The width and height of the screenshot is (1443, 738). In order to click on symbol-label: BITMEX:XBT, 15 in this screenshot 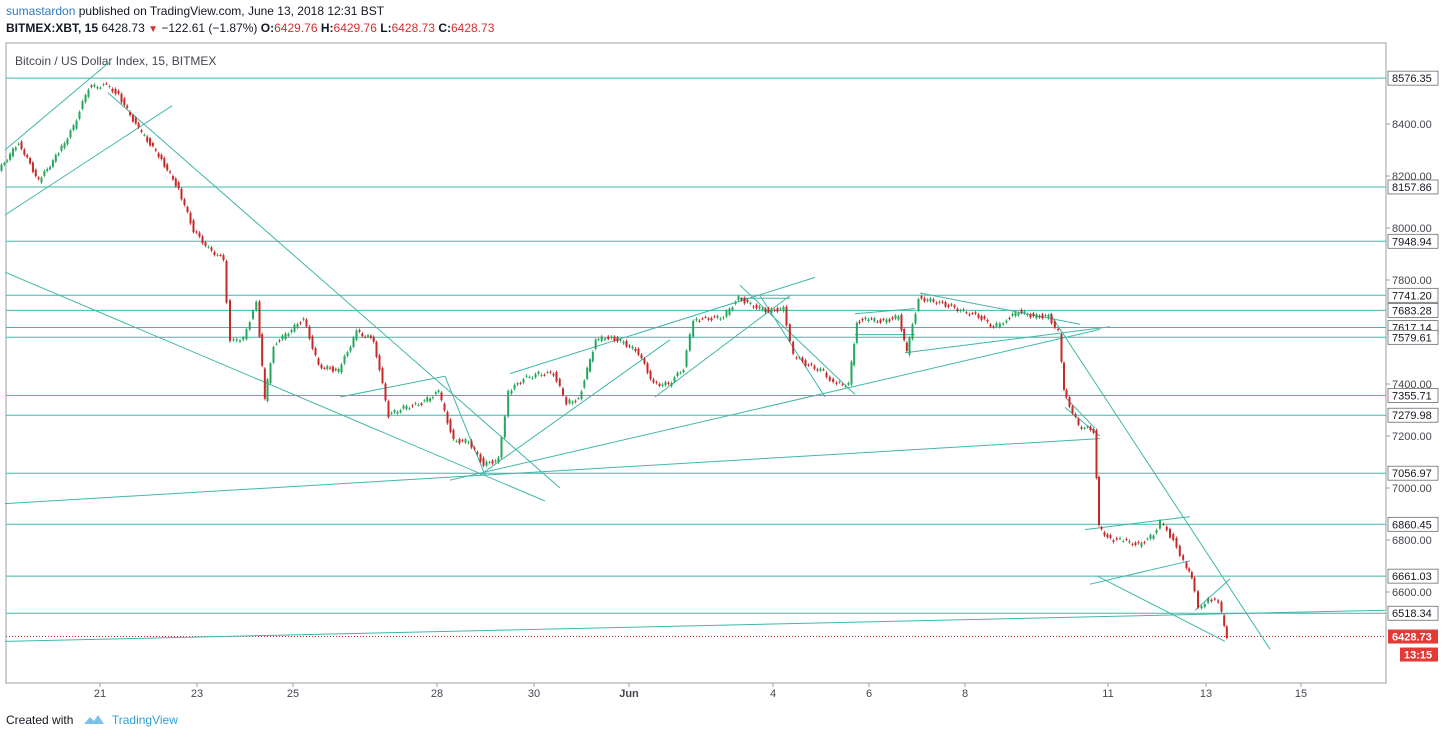, I will do `click(52, 28)`.